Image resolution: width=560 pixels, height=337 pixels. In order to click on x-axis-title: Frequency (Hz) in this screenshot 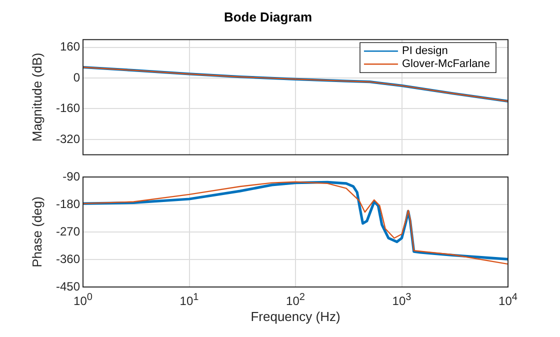, I will do `click(295, 316)`.